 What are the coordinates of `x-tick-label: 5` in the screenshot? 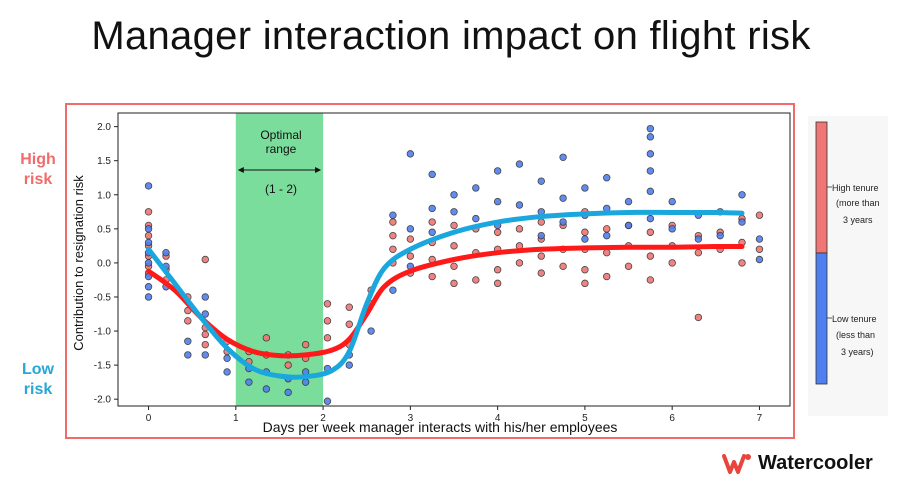 It's located at (585, 418).